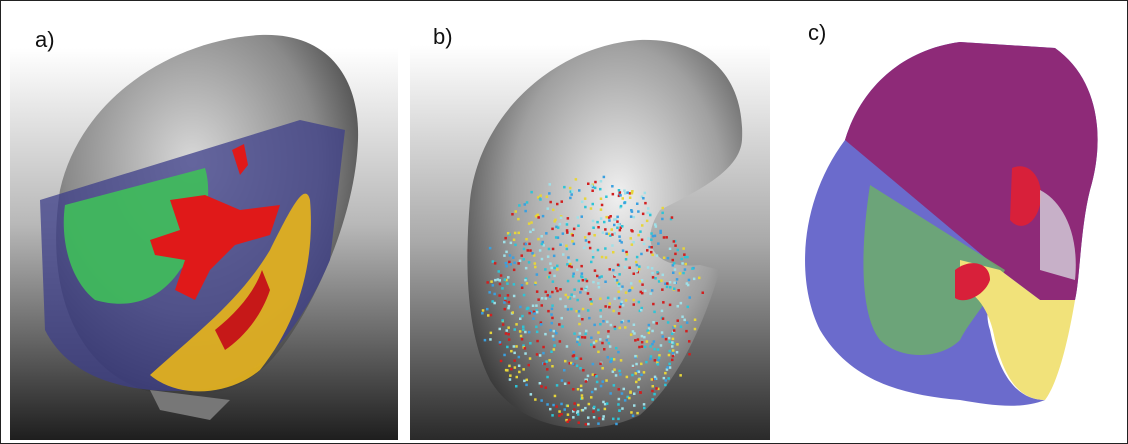 The height and width of the screenshot is (444, 1128). What do you see at coordinates (934, 270) in the screenshot?
I see `tissue-medulla` at bounding box center [934, 270].